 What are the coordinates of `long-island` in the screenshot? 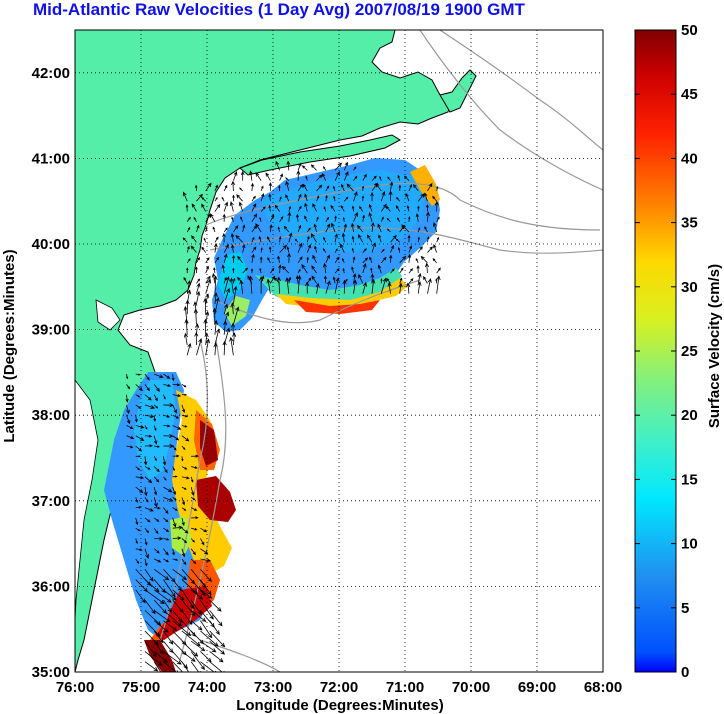 It's located at (320, 155).